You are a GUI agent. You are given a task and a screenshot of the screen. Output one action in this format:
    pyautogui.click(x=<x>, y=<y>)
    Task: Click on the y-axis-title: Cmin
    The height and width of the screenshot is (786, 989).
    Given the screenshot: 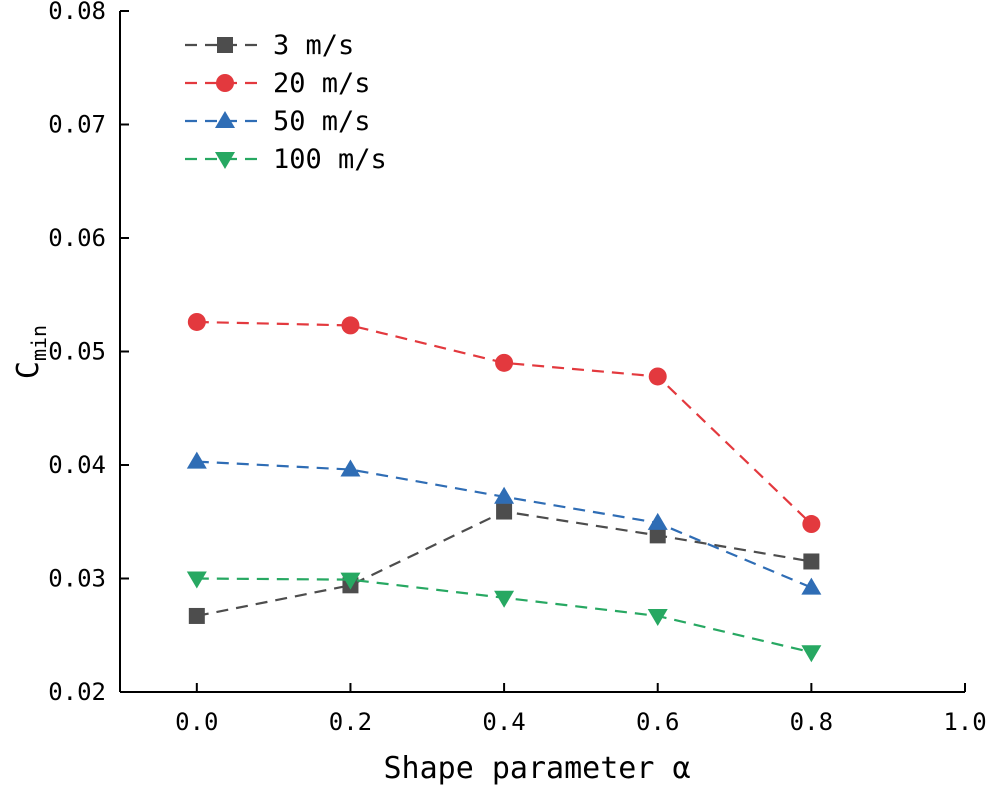 What is the action you would take?
    pyautogui.click(x=31, y=352)
    